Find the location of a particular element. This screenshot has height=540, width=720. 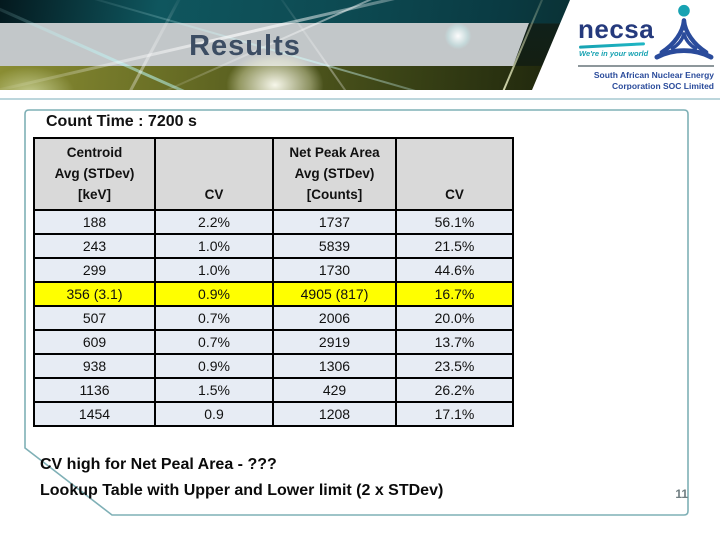

table-row: 299 1.0% 1730 44.6% is located at coordinates (273, 270).